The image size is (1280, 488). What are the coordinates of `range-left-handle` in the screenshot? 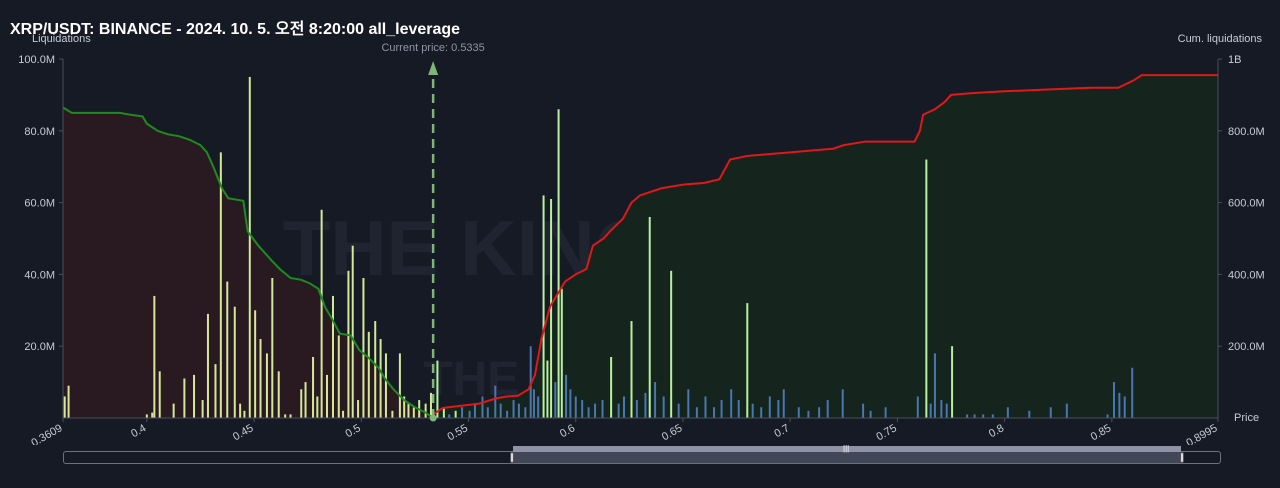 It's located at (512, 457).